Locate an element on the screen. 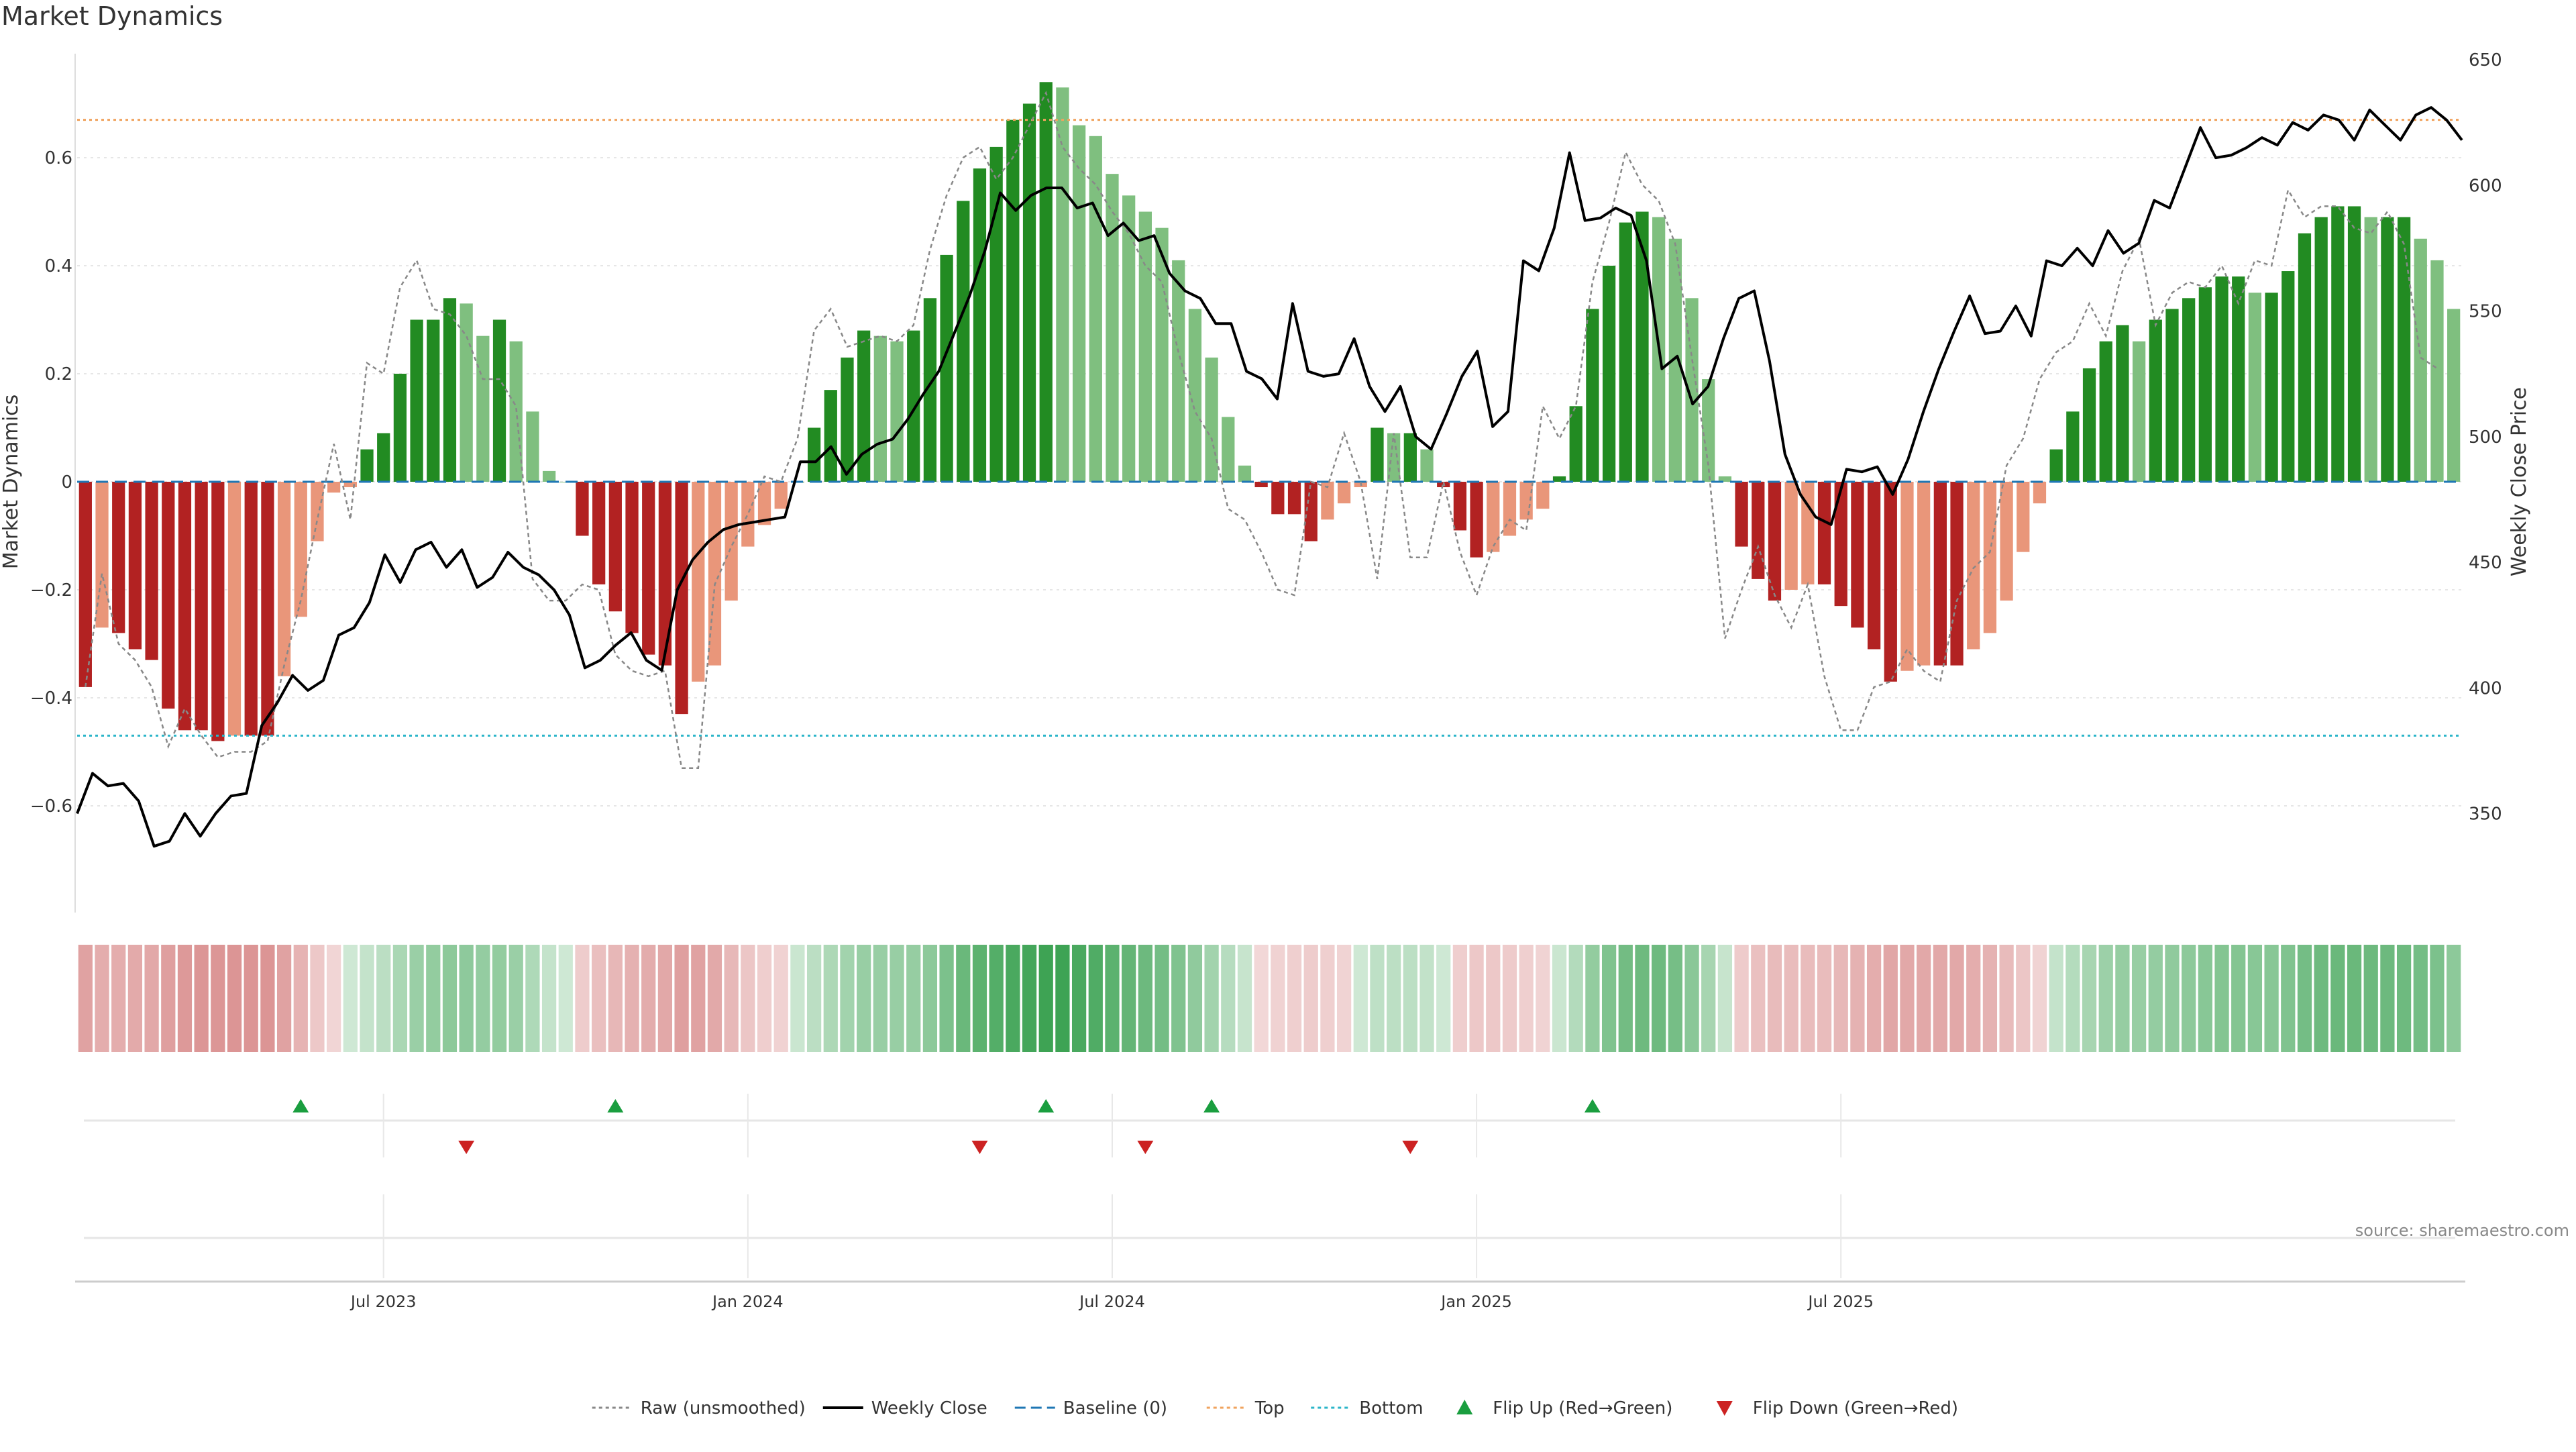 This screenshot has height=1452, width=2576. right-axis-title: Weekly Close Price is located at coordinates (2519, 482).